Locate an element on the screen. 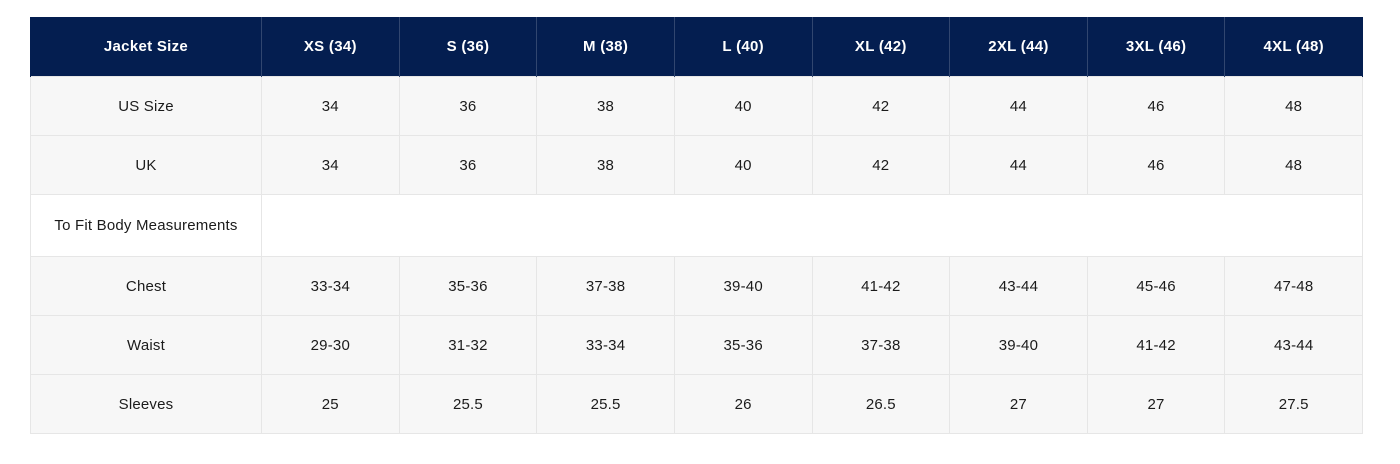 This screenshot has width=1400, height=464. value-cell: 47-48 is located at coordinates (1293, 286).